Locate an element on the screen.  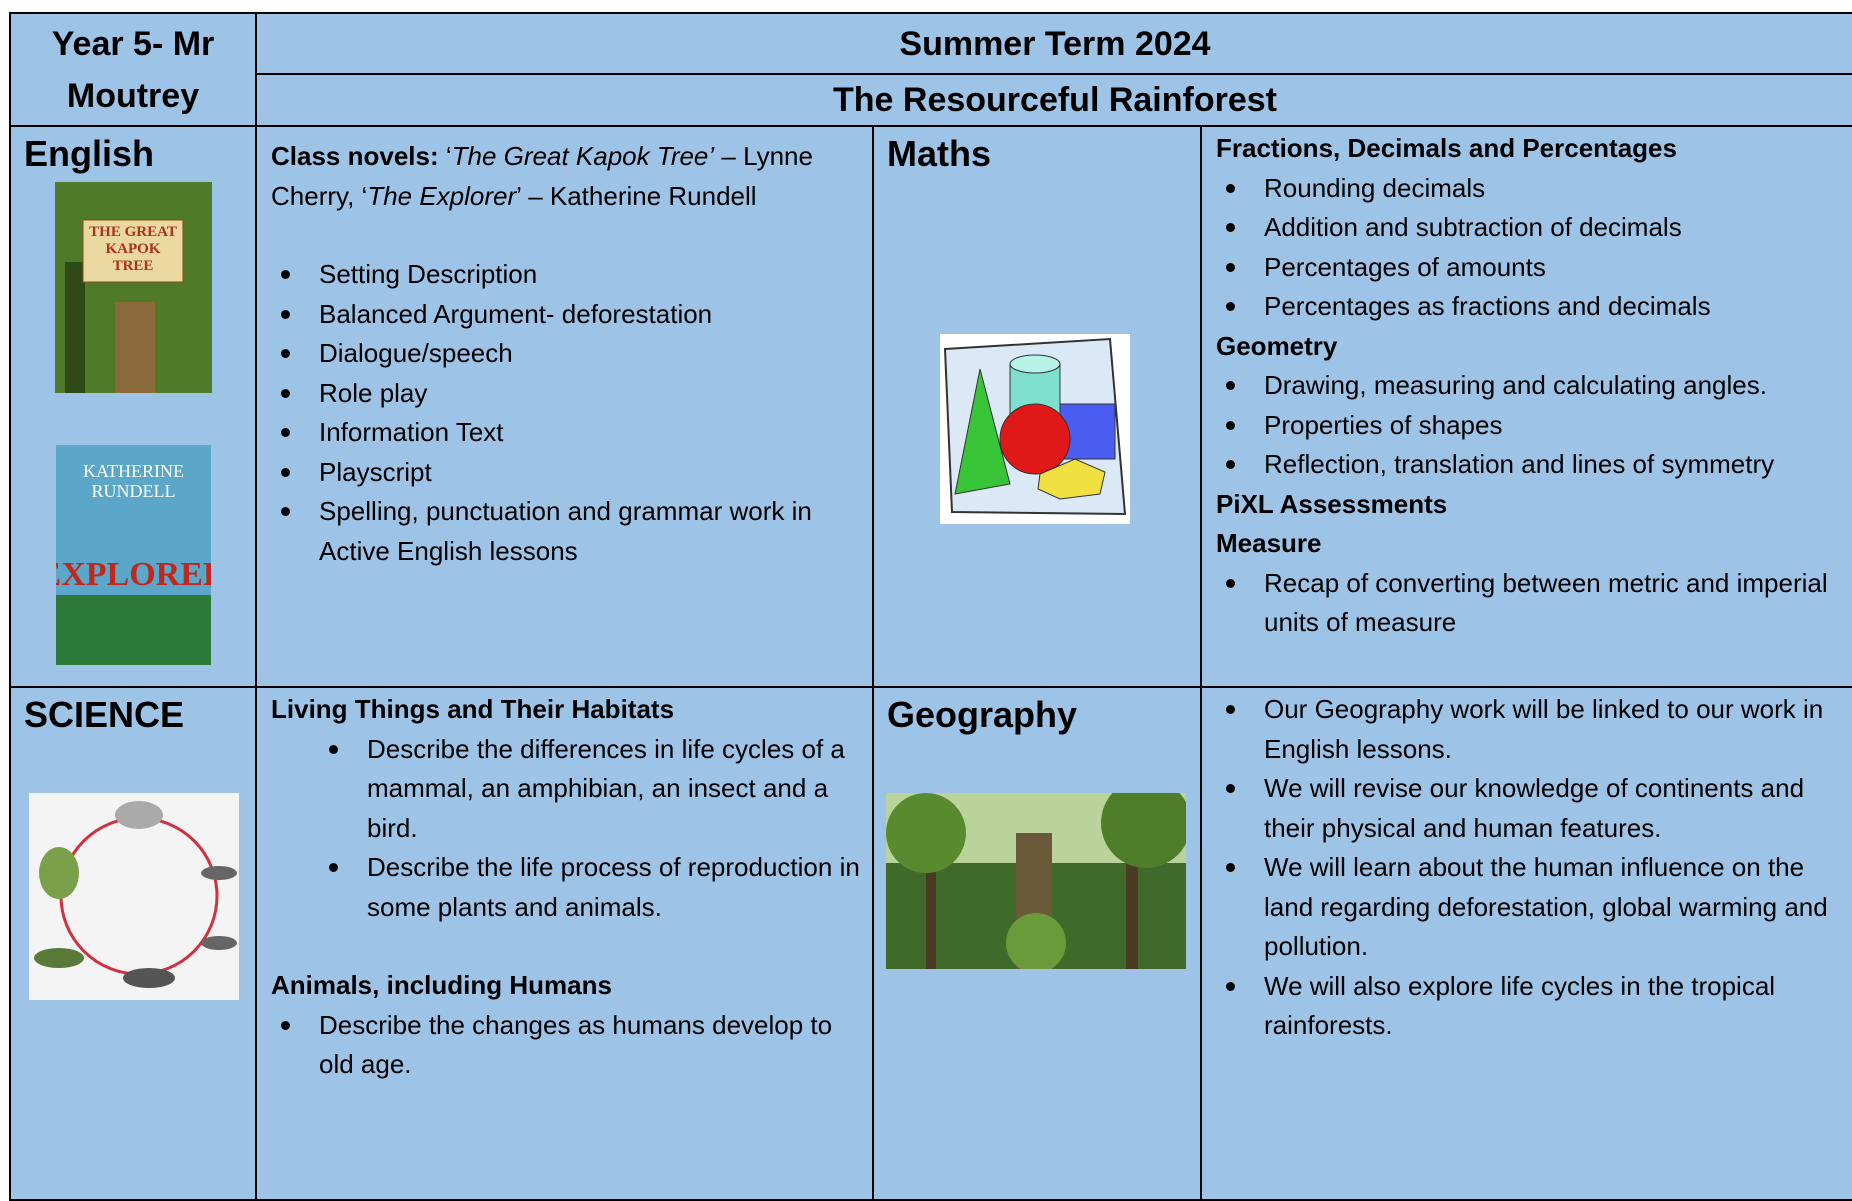
rainforest-image is located at coordinates (1036, 881).